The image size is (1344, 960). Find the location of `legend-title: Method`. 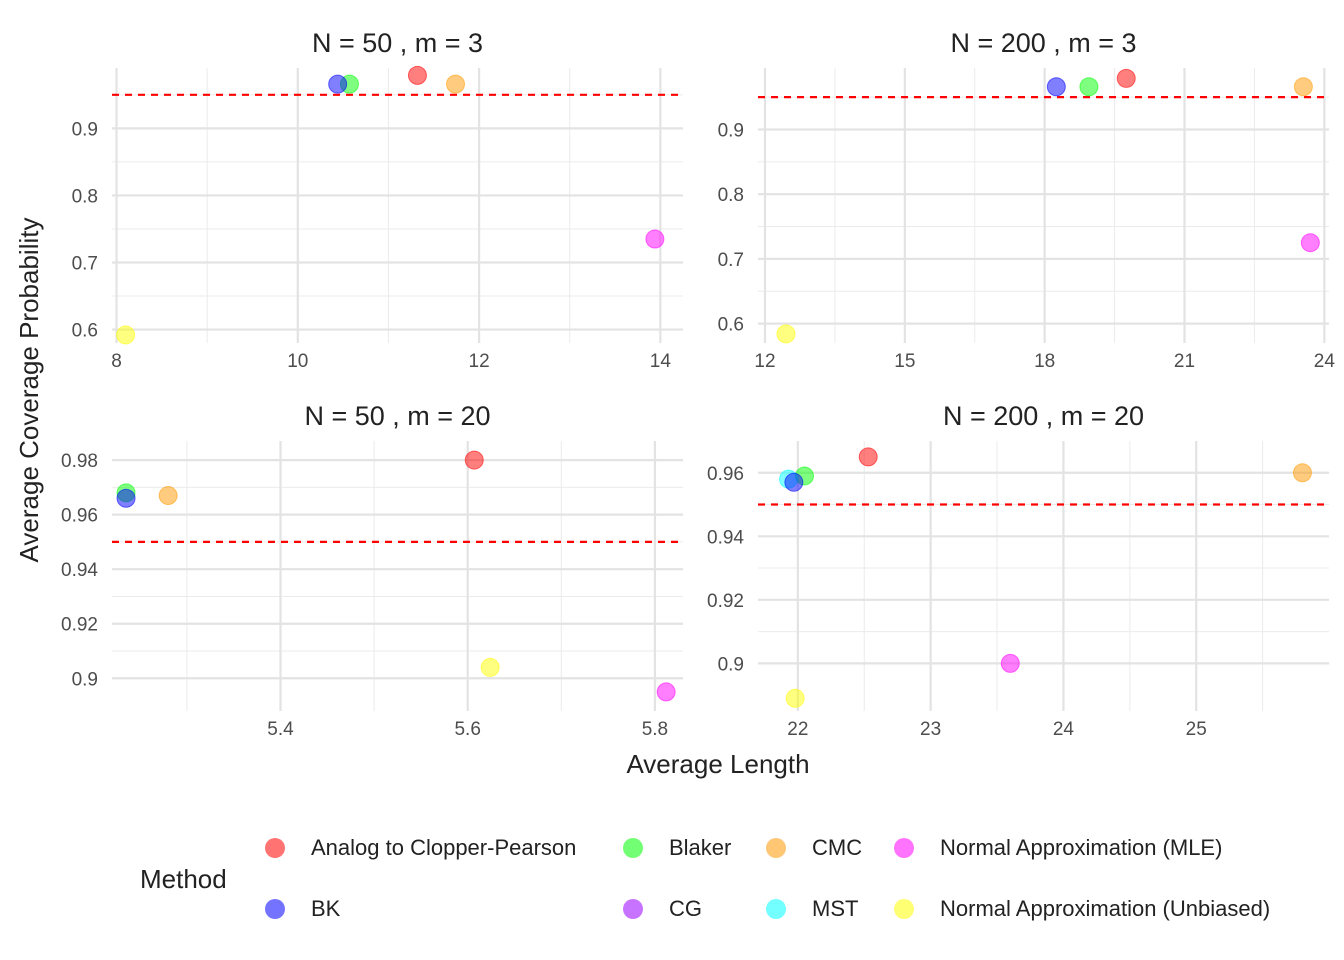

legend-title: Method is located at coordinates (183, 879).